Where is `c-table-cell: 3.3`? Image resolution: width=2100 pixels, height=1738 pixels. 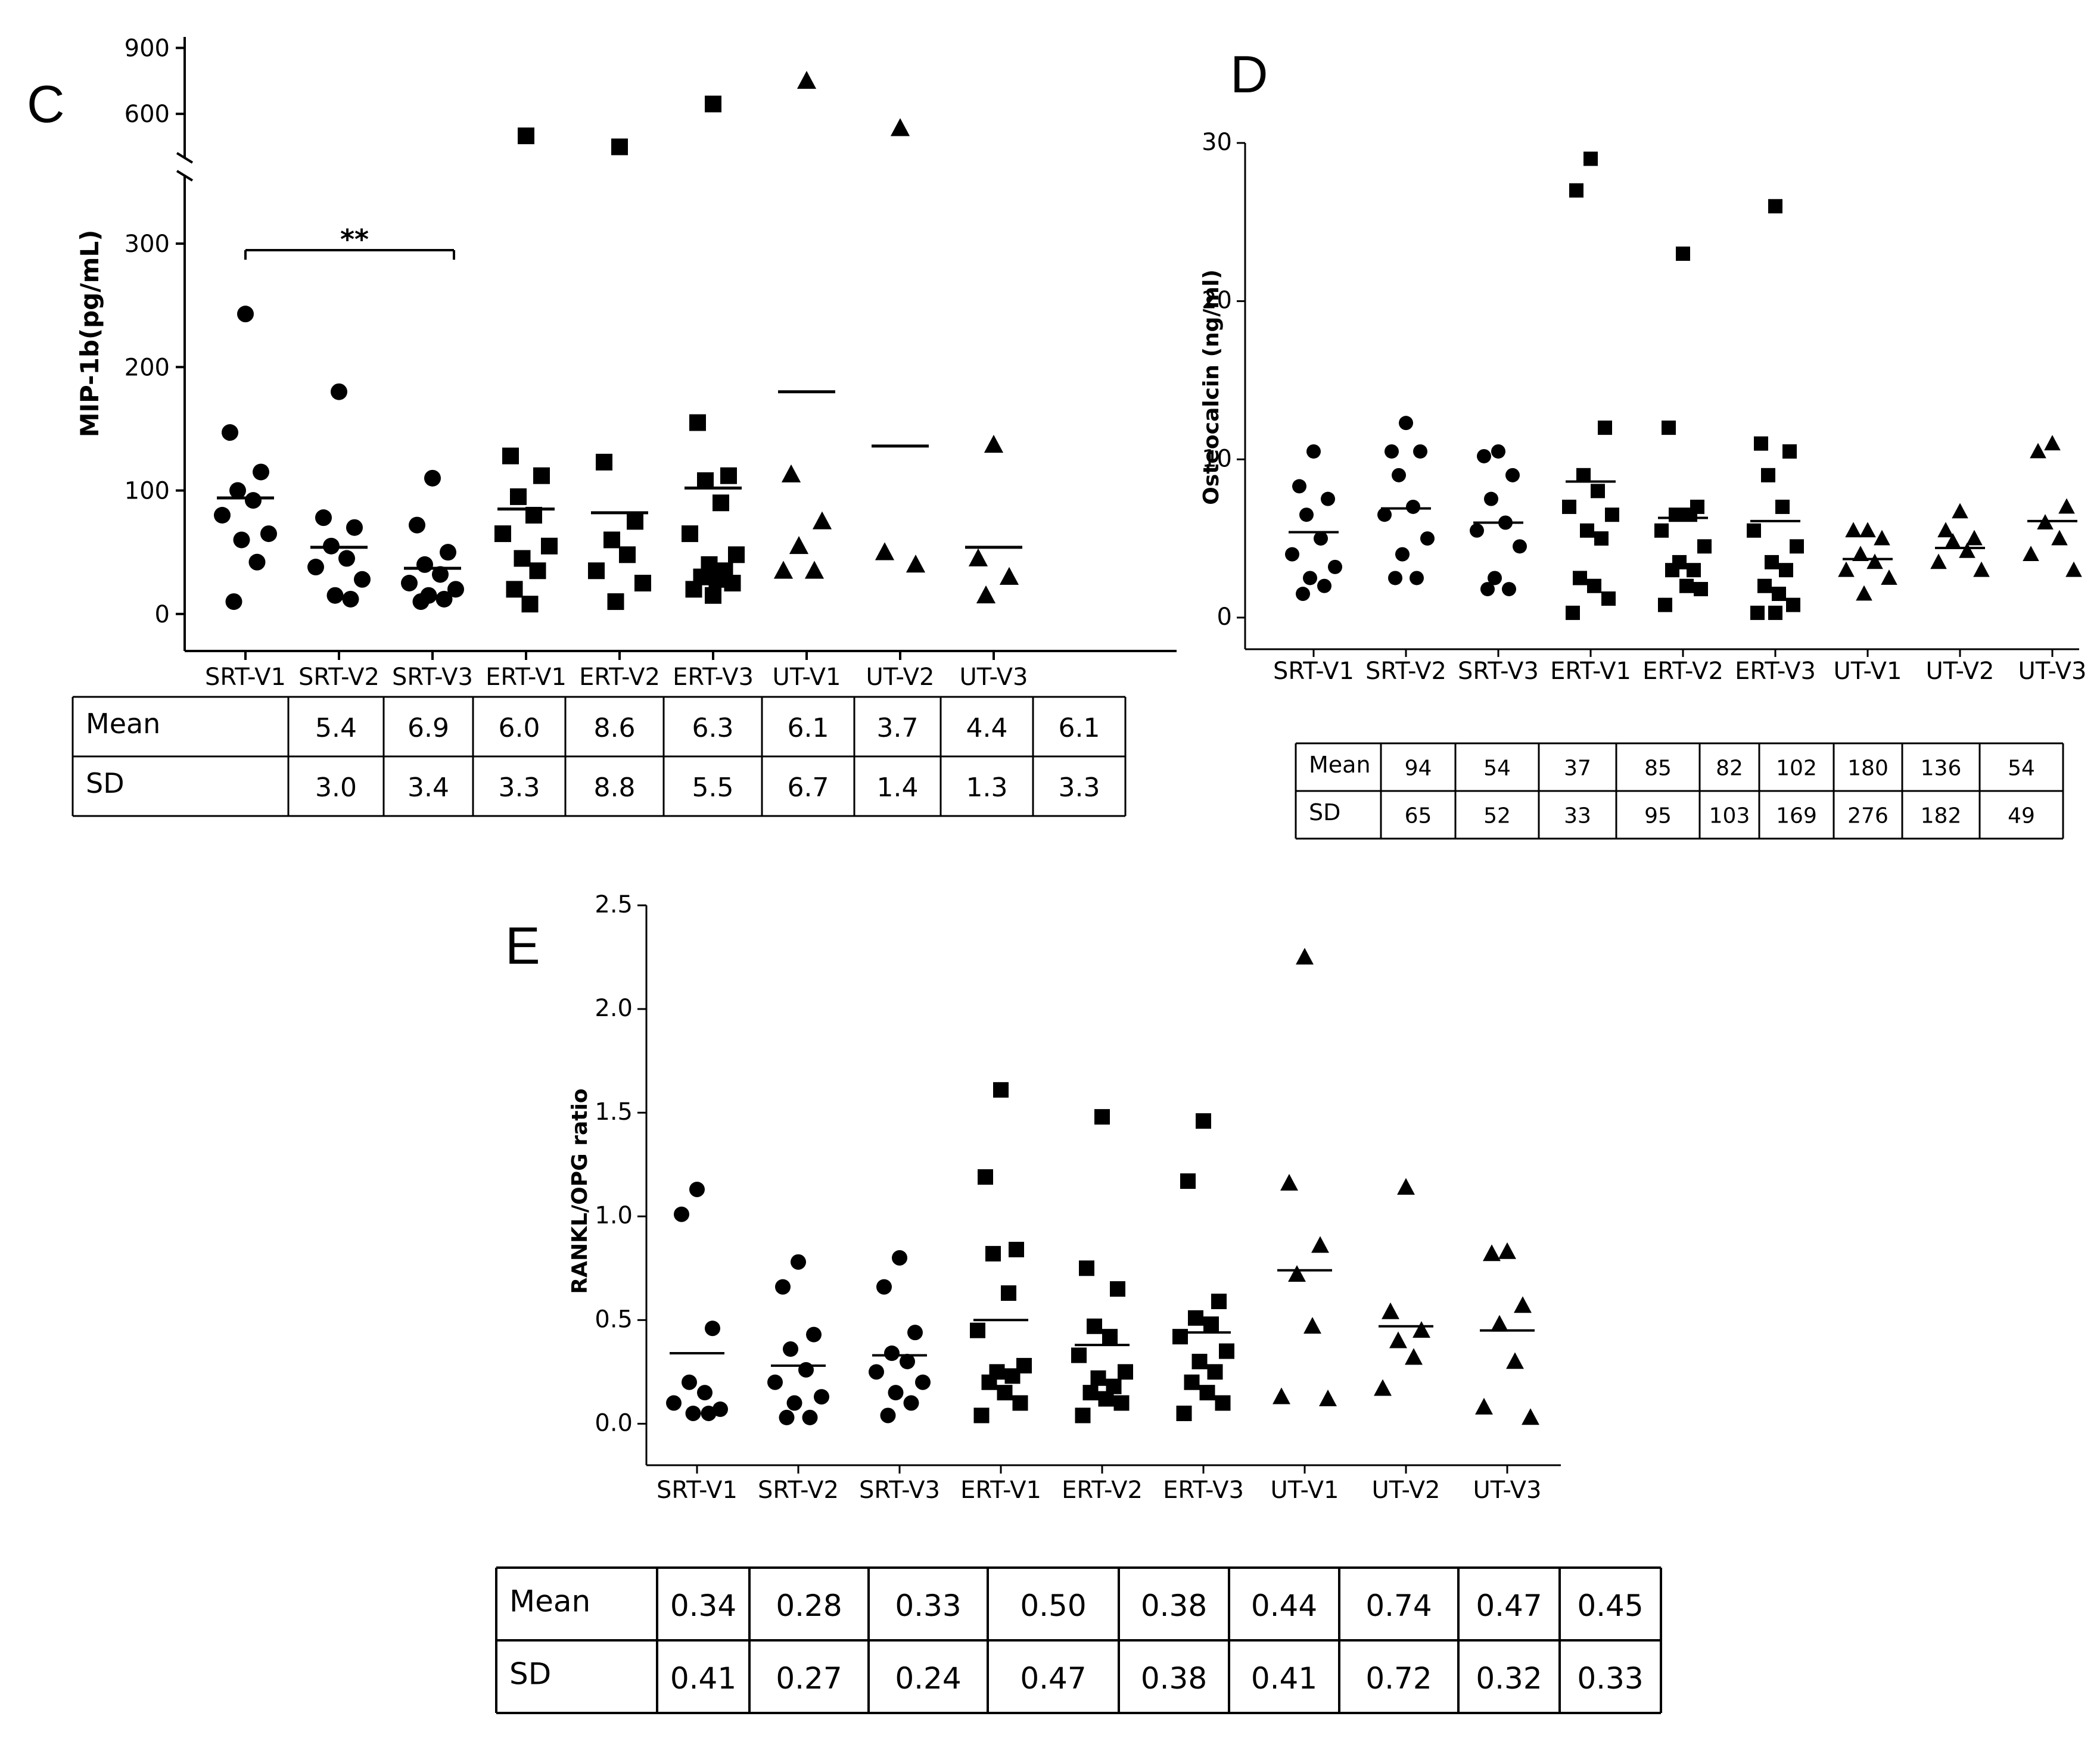
c-table-cell: 3.3 is located at coordinates (1079, 788).